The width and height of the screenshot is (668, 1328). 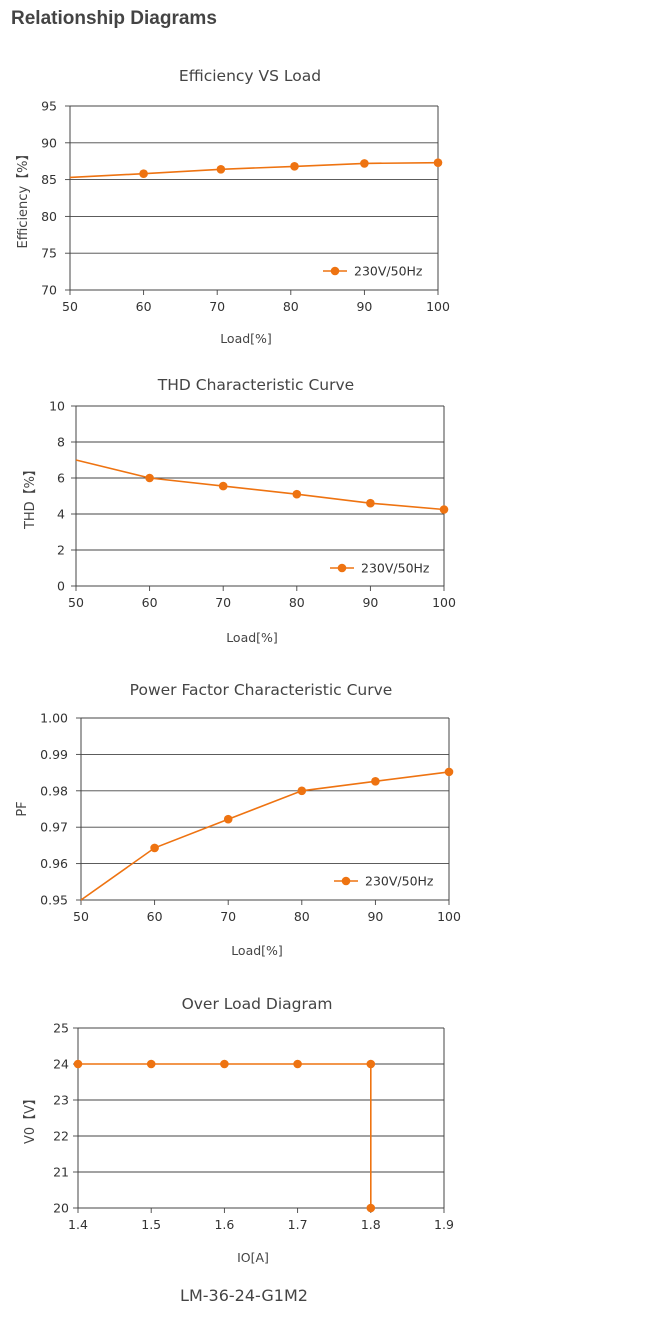 I want to click on x-tick-label: 1.7, so click(x=298, y=1224).